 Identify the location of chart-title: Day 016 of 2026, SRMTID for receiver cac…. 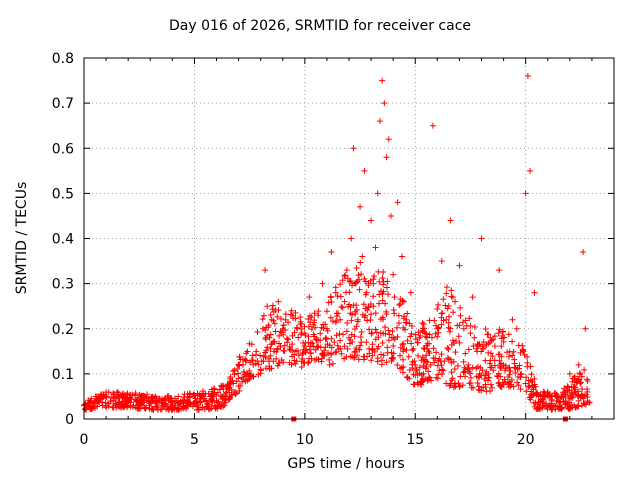
(320, 26).